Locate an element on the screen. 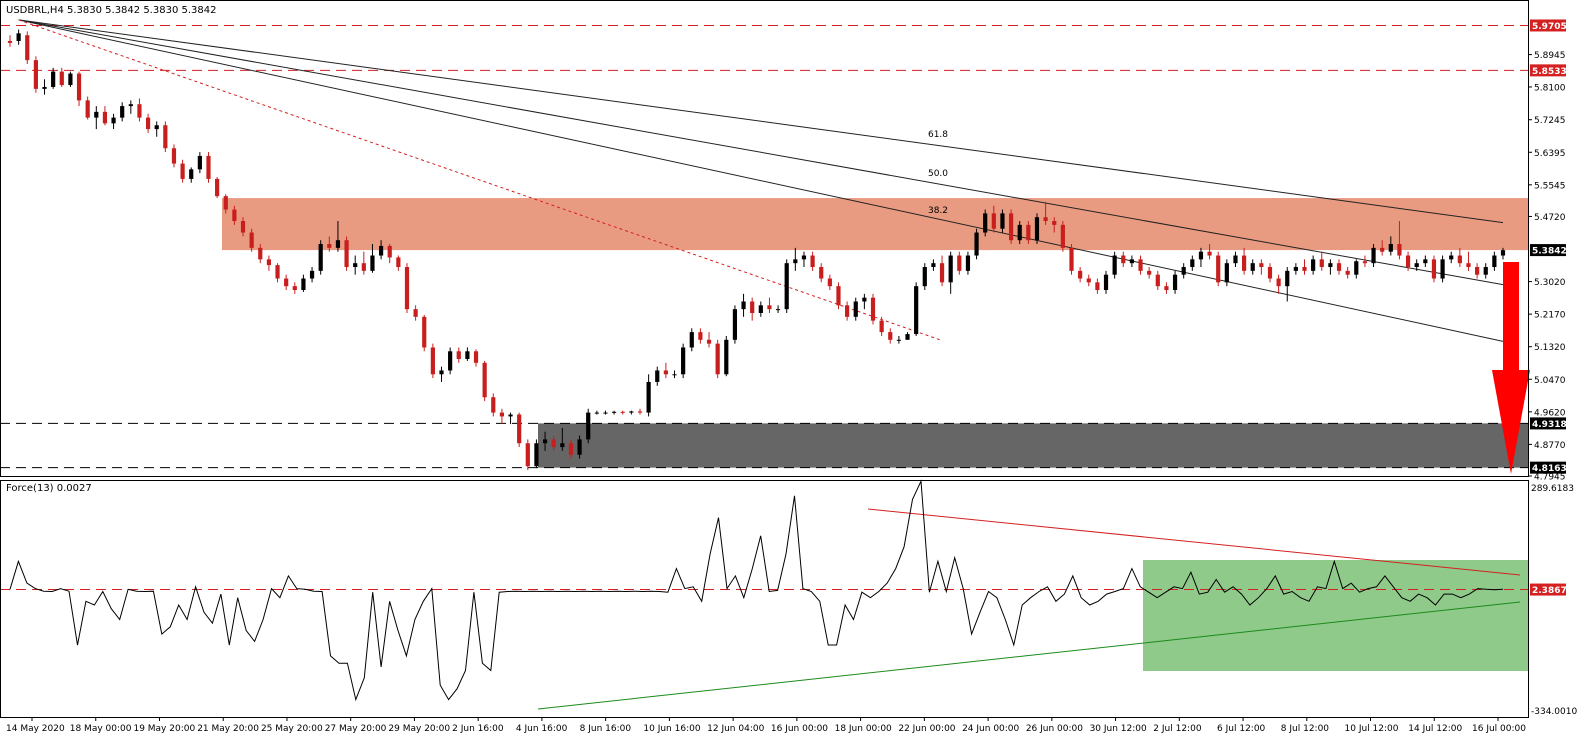  force-resistance-trendline is located at coordinates (1194, 542).